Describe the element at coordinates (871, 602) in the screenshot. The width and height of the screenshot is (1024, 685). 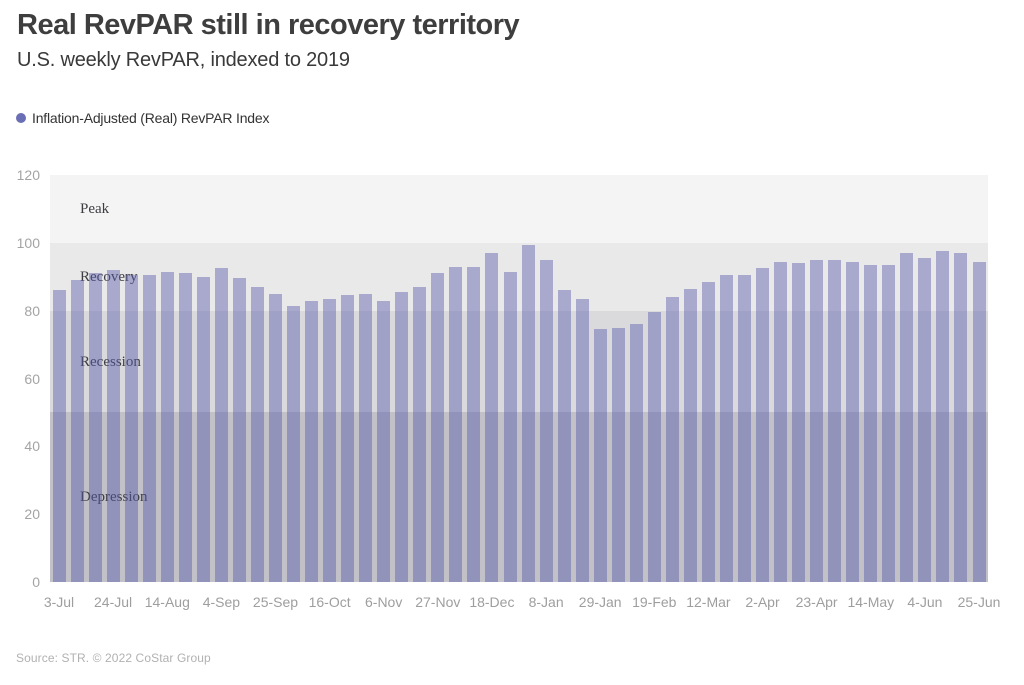
I see `x-tick-label: 14-May` at that location.